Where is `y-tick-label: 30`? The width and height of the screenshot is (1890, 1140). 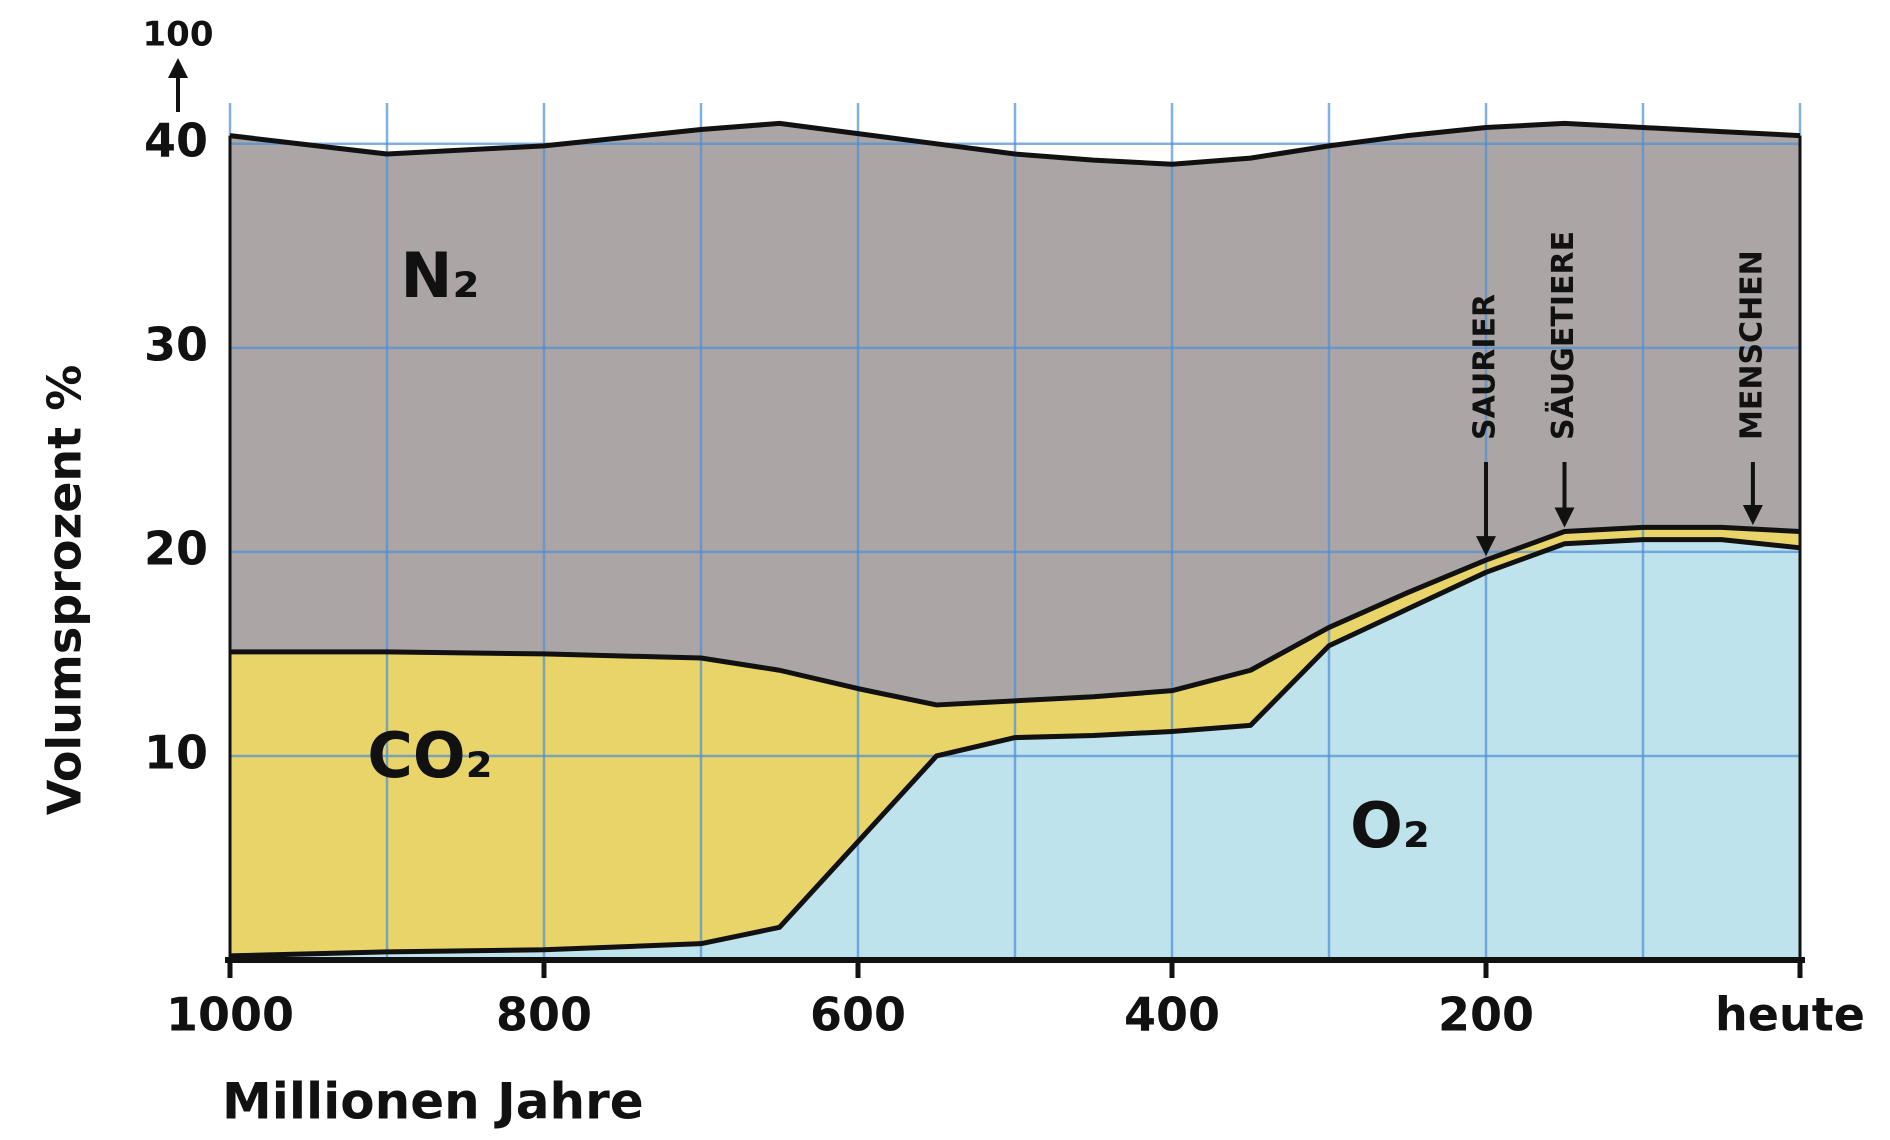 y-tick-label: 30 is located at coordinates (176, 344).